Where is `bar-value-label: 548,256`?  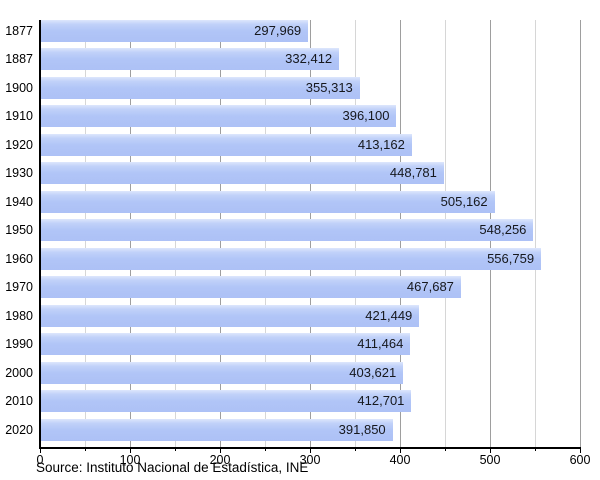 bar-value-label: 548,256 is located at coordinates (503, 230).